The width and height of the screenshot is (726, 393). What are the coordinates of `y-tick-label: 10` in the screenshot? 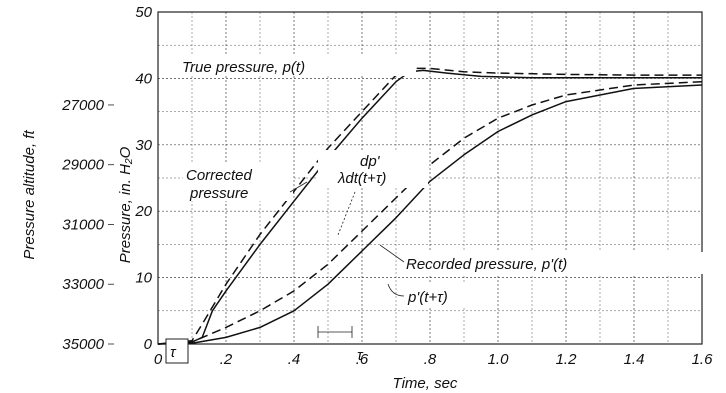 It's located at (143, 278).